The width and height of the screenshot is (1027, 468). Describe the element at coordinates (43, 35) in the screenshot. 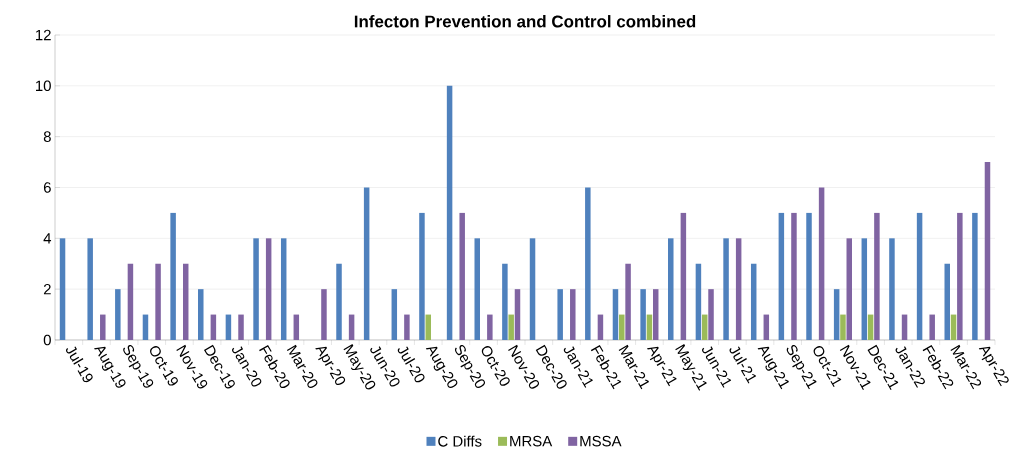

I see `y-tick-label: 12` at that location.